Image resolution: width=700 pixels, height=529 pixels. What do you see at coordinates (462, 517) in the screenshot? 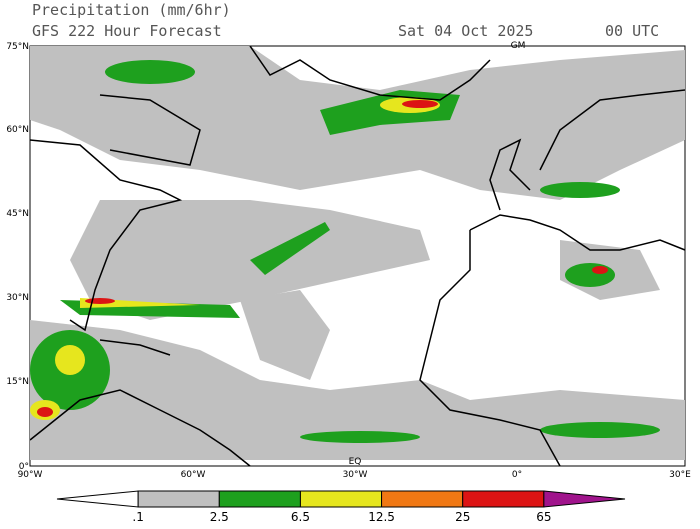
I see `colorbar-label: 25` at bounding box center [462, 517].